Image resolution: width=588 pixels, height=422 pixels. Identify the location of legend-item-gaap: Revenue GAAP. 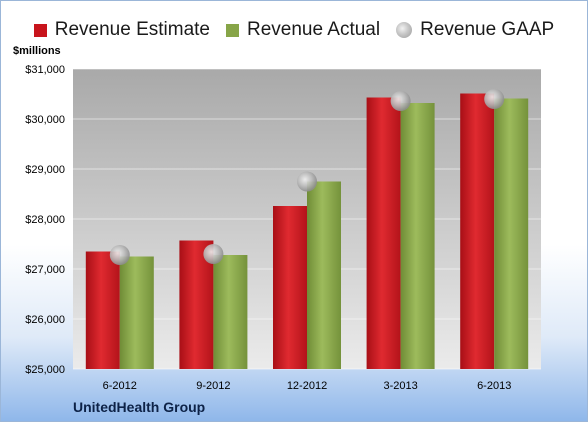
(475, 30).